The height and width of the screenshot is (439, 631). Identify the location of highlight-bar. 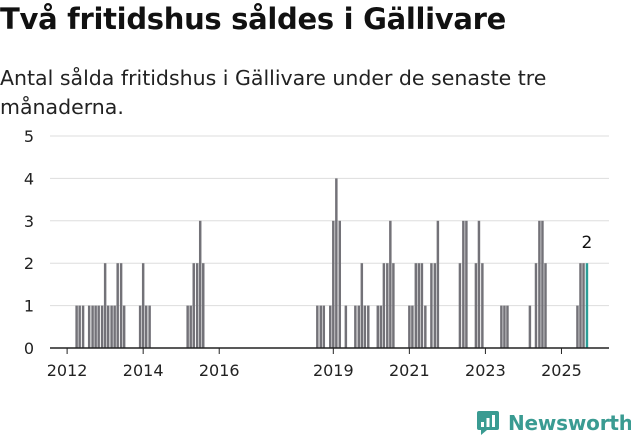
(587, 305).